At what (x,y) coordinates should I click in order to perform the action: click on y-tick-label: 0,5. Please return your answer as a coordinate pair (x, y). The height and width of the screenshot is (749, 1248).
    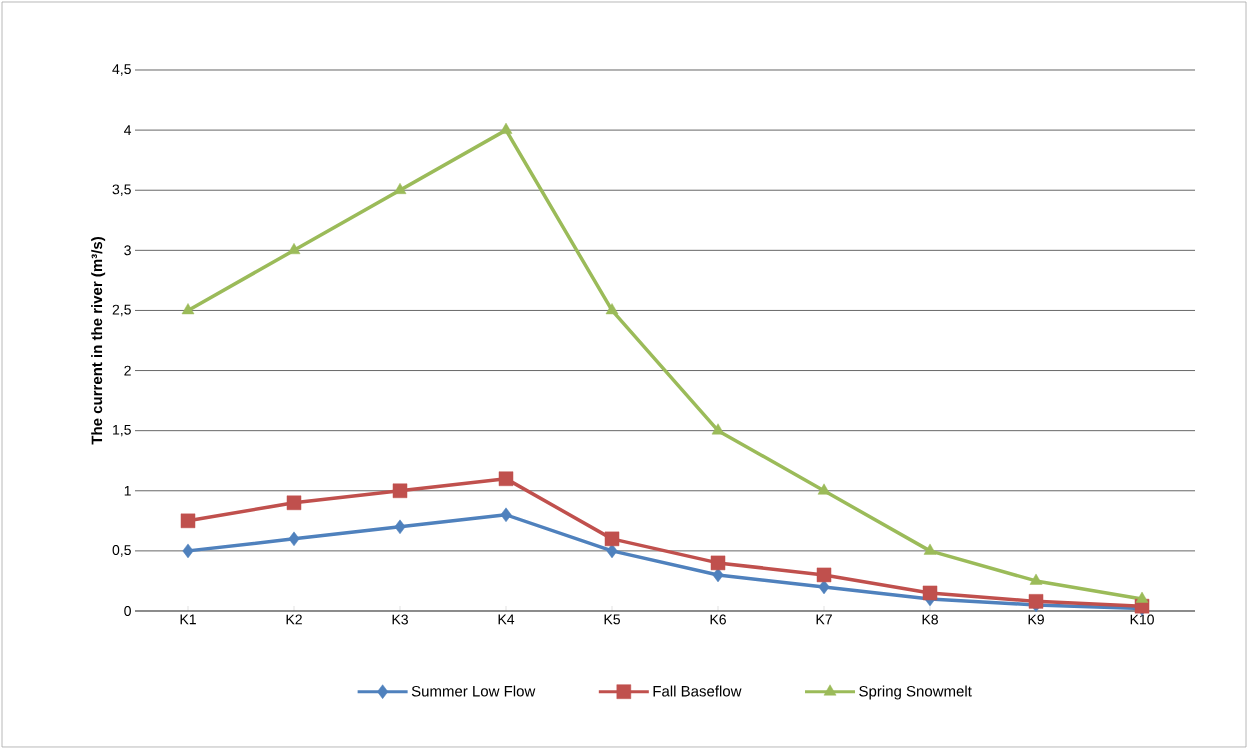
    Looking at the image, I should click on (121, 551).